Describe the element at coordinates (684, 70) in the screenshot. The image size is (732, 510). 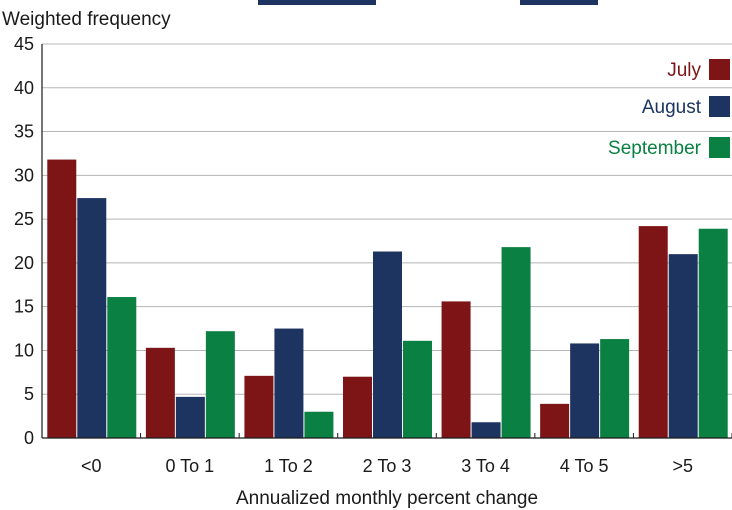
I see `legend-label-july: July` at that location.